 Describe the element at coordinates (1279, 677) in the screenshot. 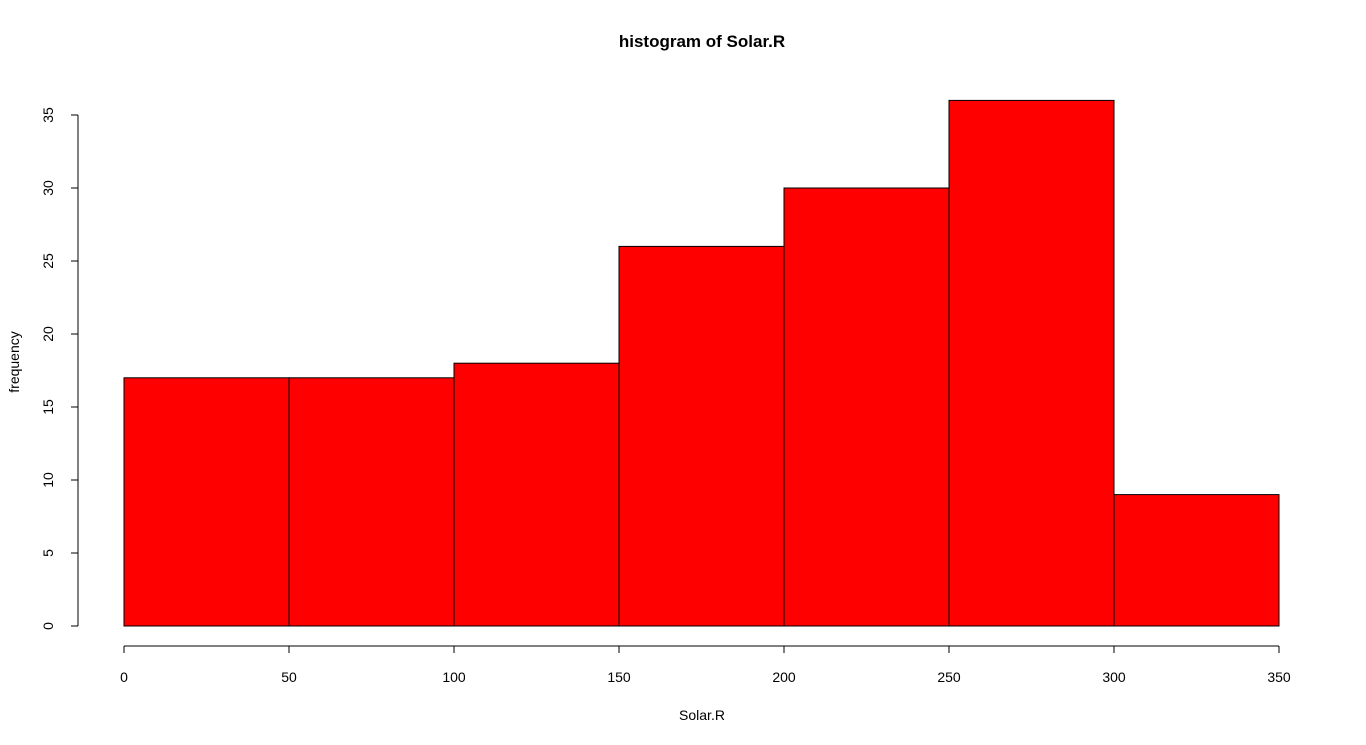

I see `x-tick-label: 350` at that location.